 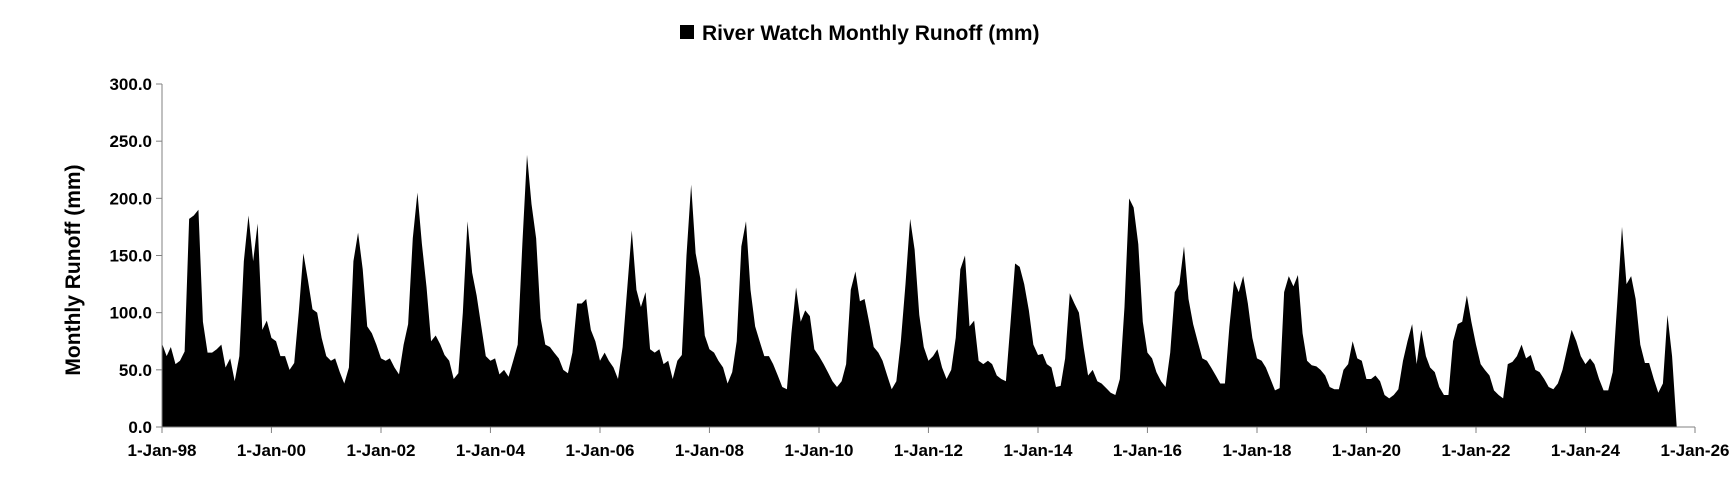 I want to click on y-axis-ticks: 0.0 50.0 100.0 150.0 200.0 250.0 300.0, so click(x=135, y=256).